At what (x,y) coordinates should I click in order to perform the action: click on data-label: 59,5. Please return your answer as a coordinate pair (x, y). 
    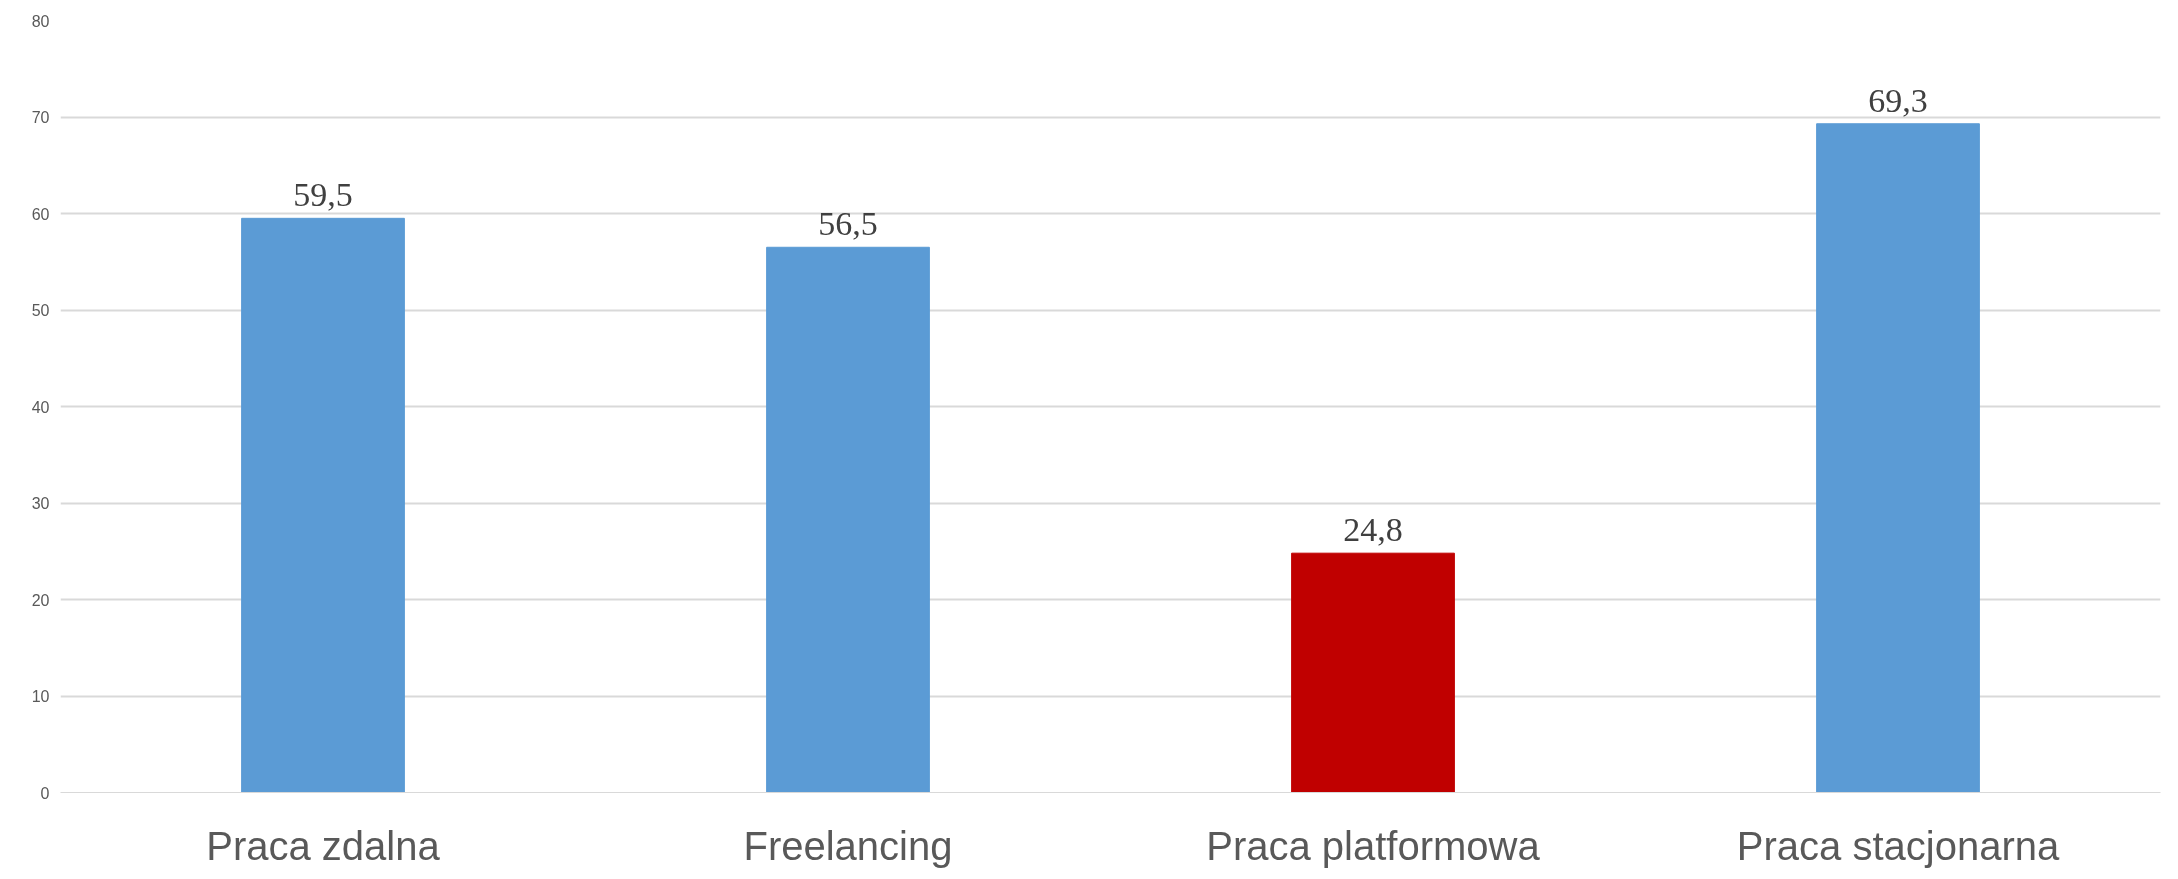
    Looking at the image, I should click on (323, 195).